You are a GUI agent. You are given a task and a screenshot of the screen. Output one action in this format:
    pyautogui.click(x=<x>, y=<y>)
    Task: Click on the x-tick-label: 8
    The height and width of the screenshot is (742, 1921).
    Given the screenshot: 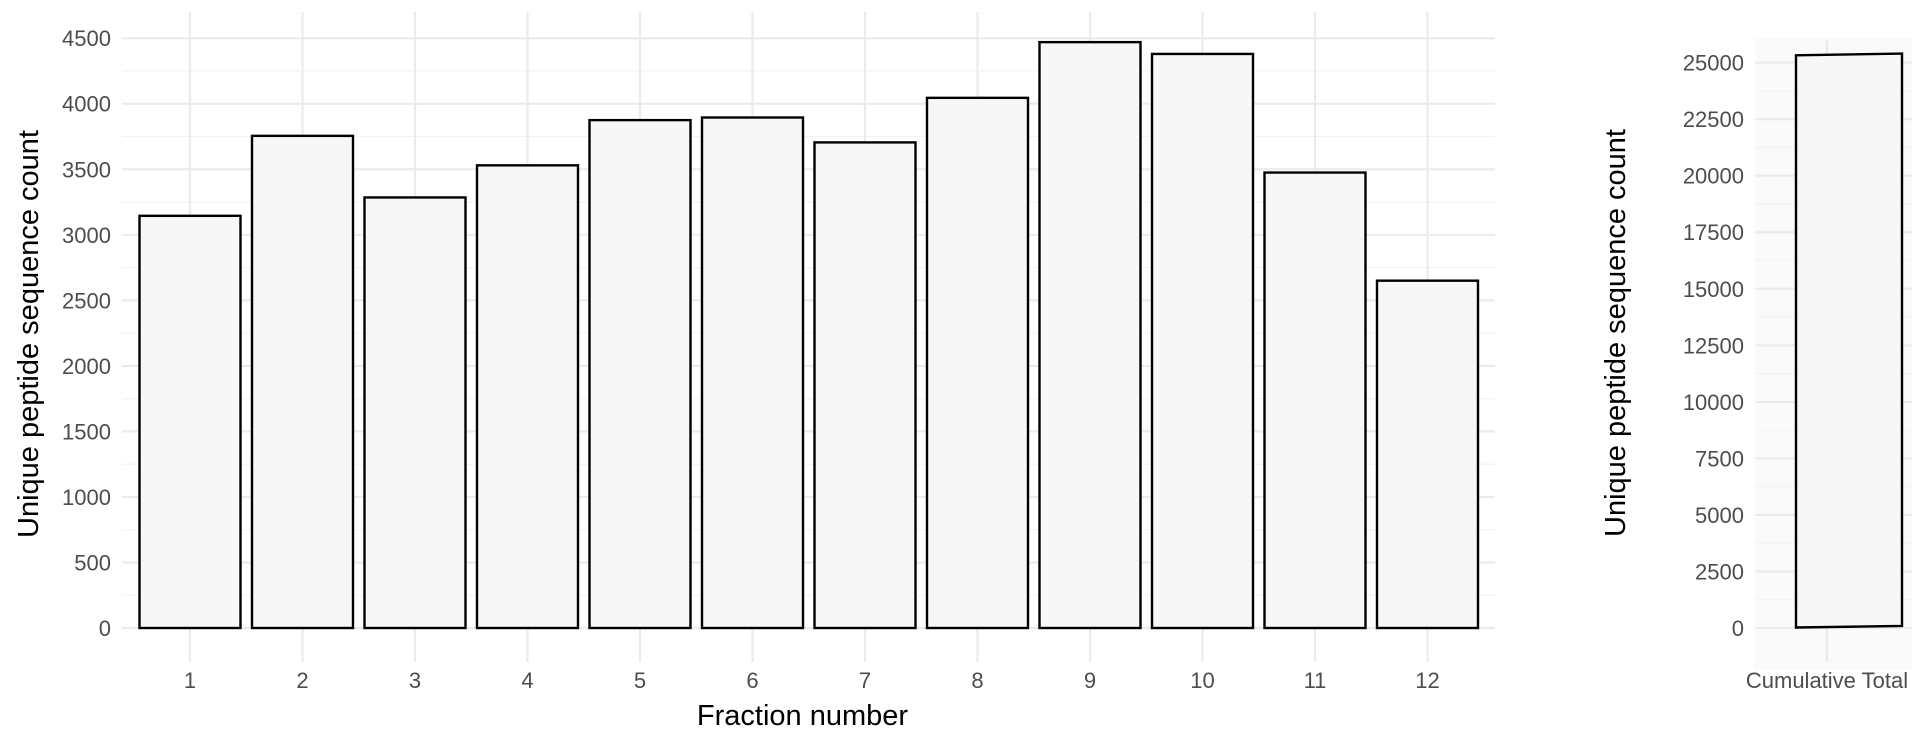 What is the action you would take?
    pyautogui.click(x=977, y=680)
    